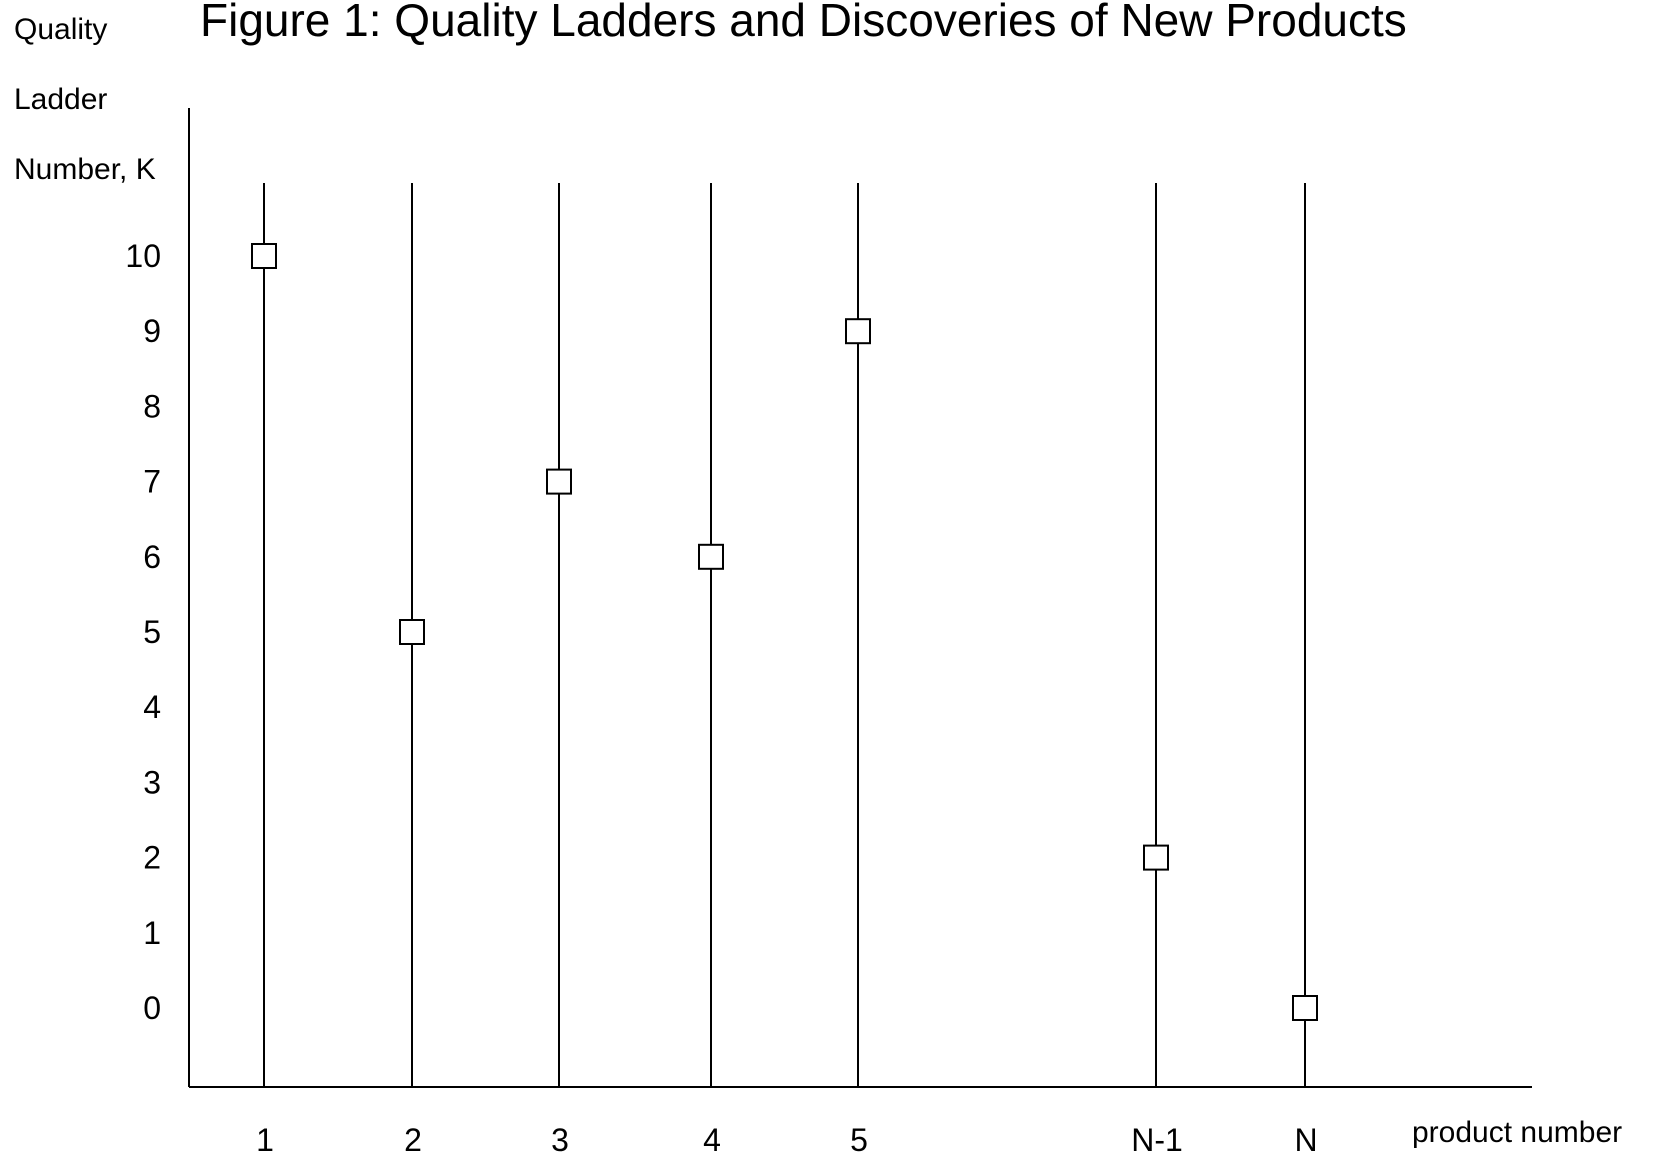 The width and height of the screenshot is (1668, 1154). Describe the element at coordinates (1157, 1138) in the screenshot. I see `x-tick-label: N-1` at that location.